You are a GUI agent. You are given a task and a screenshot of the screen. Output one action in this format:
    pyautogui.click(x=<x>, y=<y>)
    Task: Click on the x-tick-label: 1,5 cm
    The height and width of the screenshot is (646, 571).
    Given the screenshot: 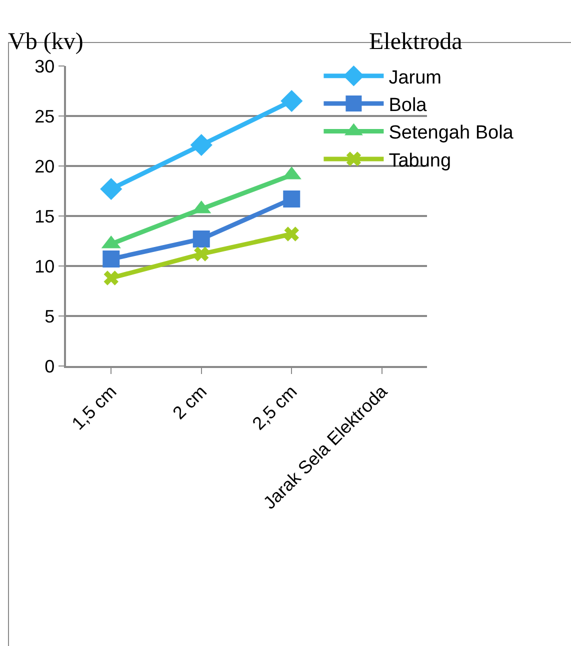 What is the action you would take?
    pyautogui.click(x=94, y=407)
    